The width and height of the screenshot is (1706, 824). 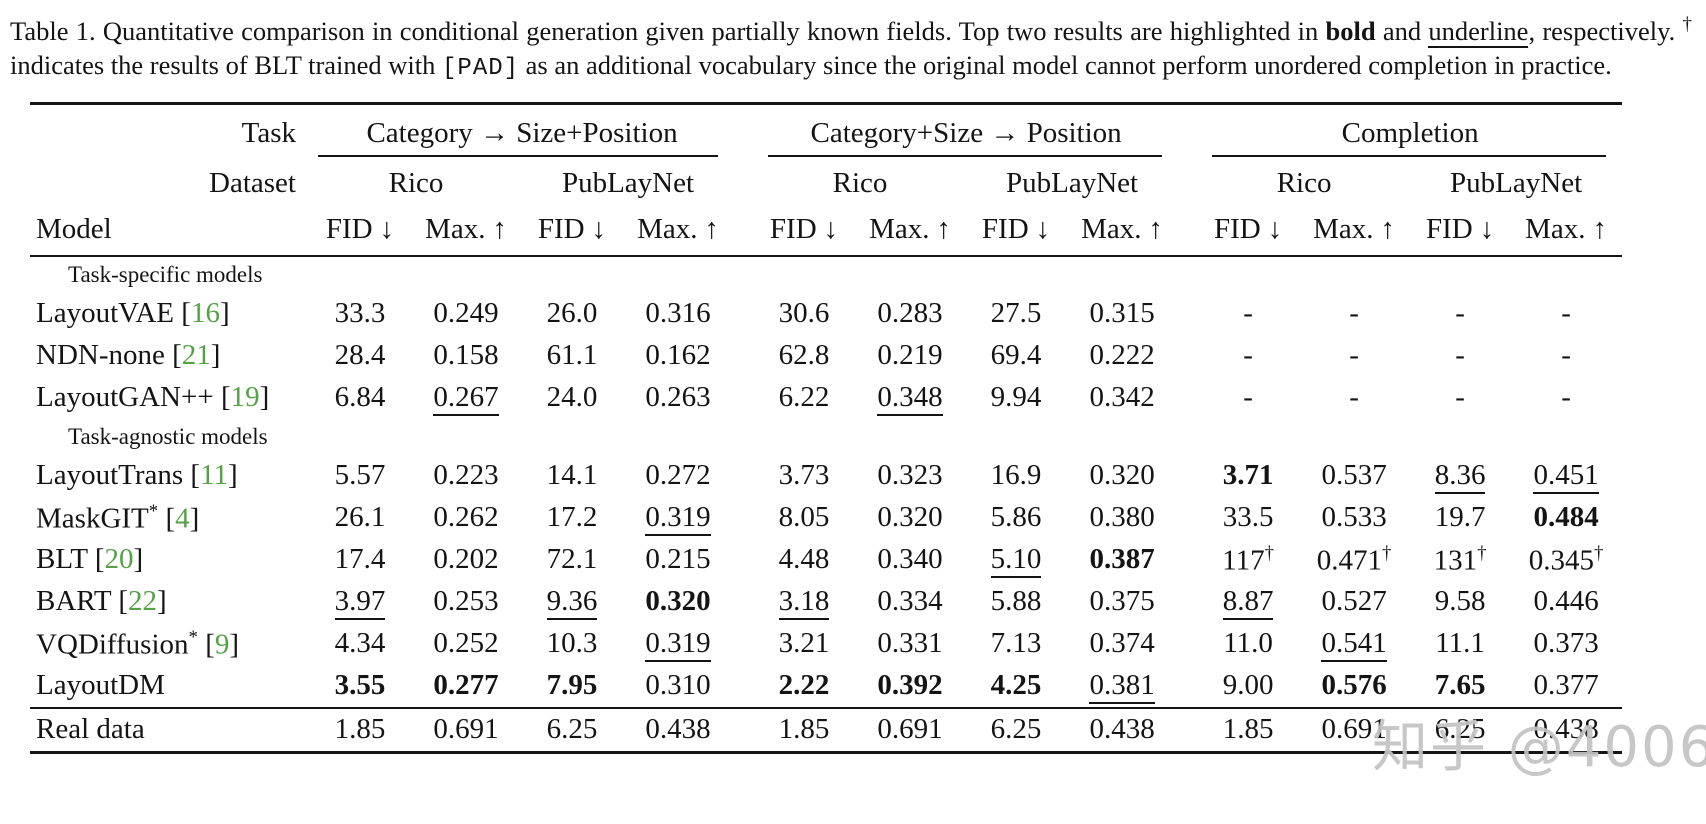 I want to click on value-cell: 62.8, so click(x=804, y=355).